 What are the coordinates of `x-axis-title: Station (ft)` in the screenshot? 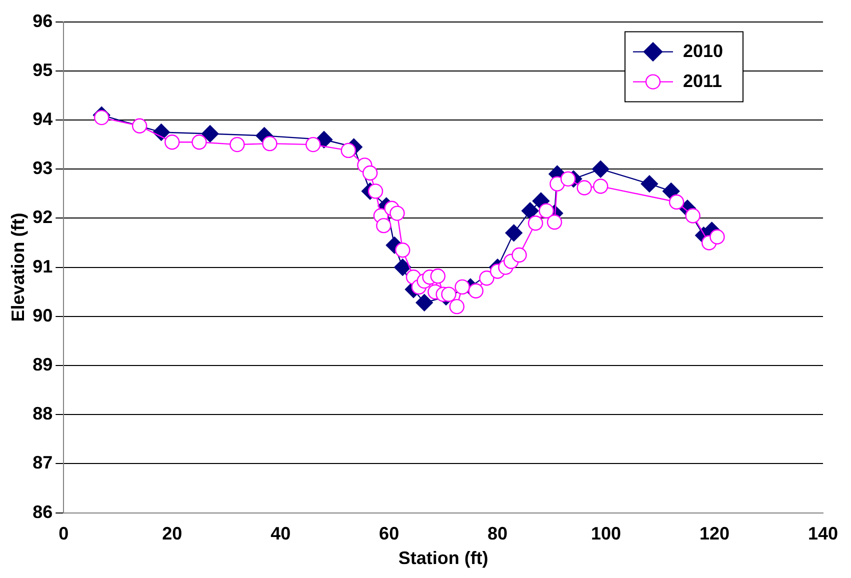 It's located at (443, 558).